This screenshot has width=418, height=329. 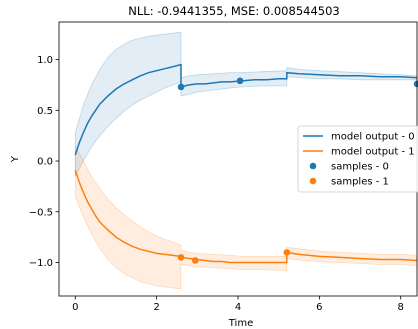 I want to click on x-tick-label: 4, so click(x=238, y=307).